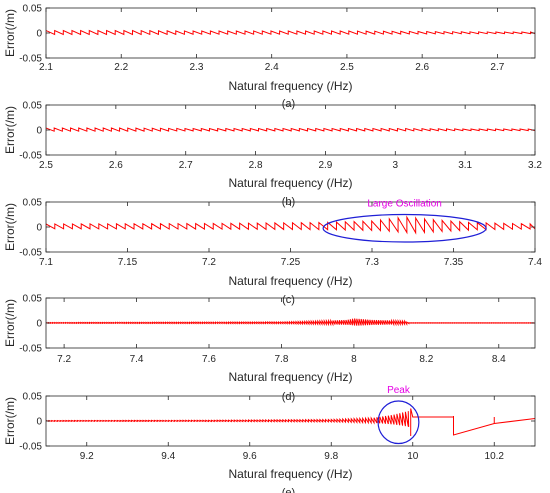 The image size is (550, 493). I want to click on annotation-text: Large Oscillation, so click(404, 204).